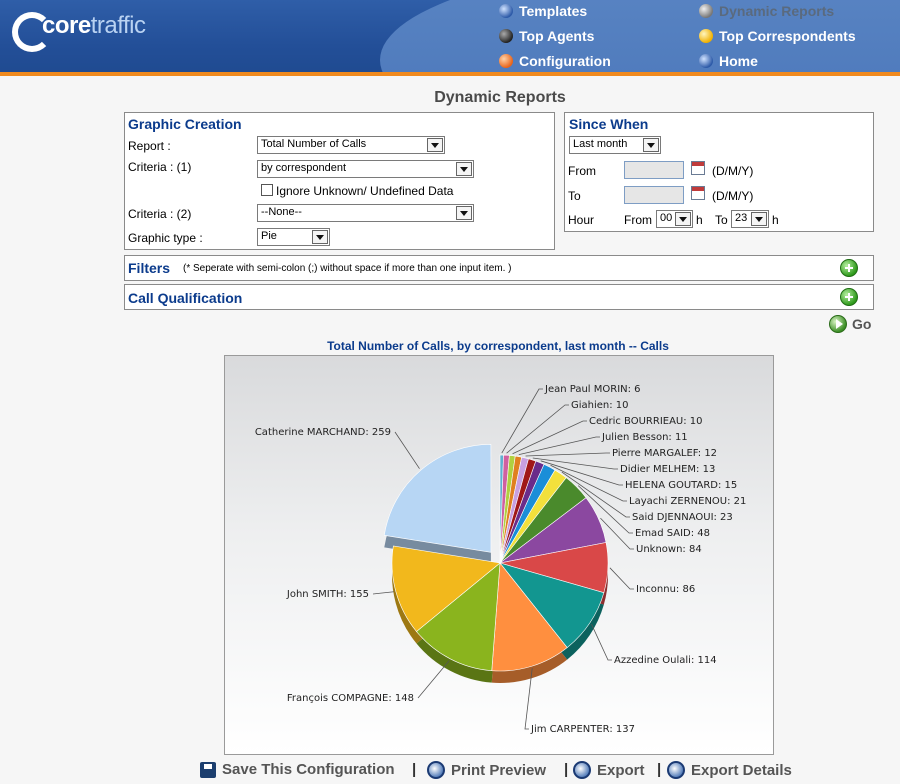 This screenshot has width=900, height=784. What do you see at coordinates (450, 74) in the screenshot?
I see `header-accent-line` at bounding box center [450, 74].